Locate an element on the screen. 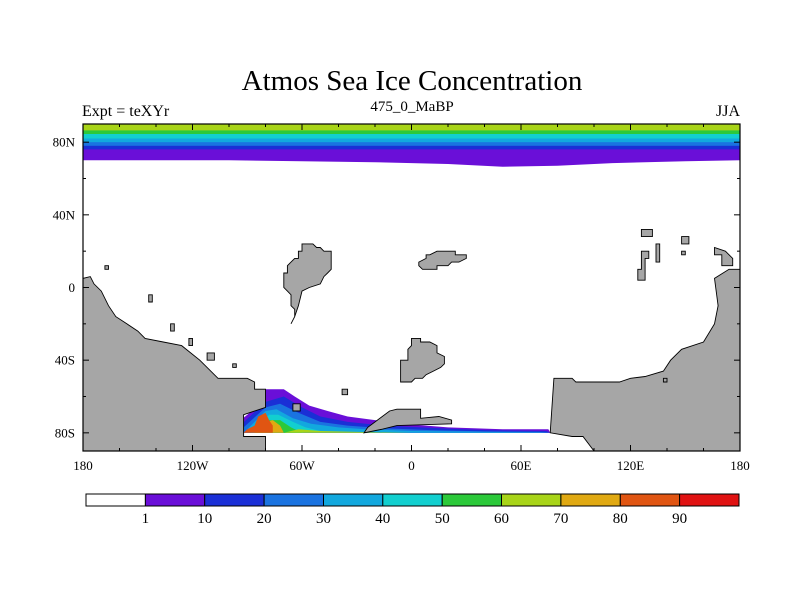 Image resolution: width=800 pixels, height=600 pixels. y-tick-label-2: 0 is located at coordinates (72, 287).